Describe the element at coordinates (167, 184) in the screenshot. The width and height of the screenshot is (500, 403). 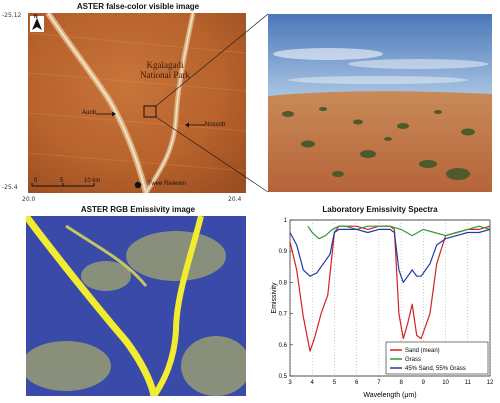
I see `twee-rivieren-label: Twee Rivieren` at that location.